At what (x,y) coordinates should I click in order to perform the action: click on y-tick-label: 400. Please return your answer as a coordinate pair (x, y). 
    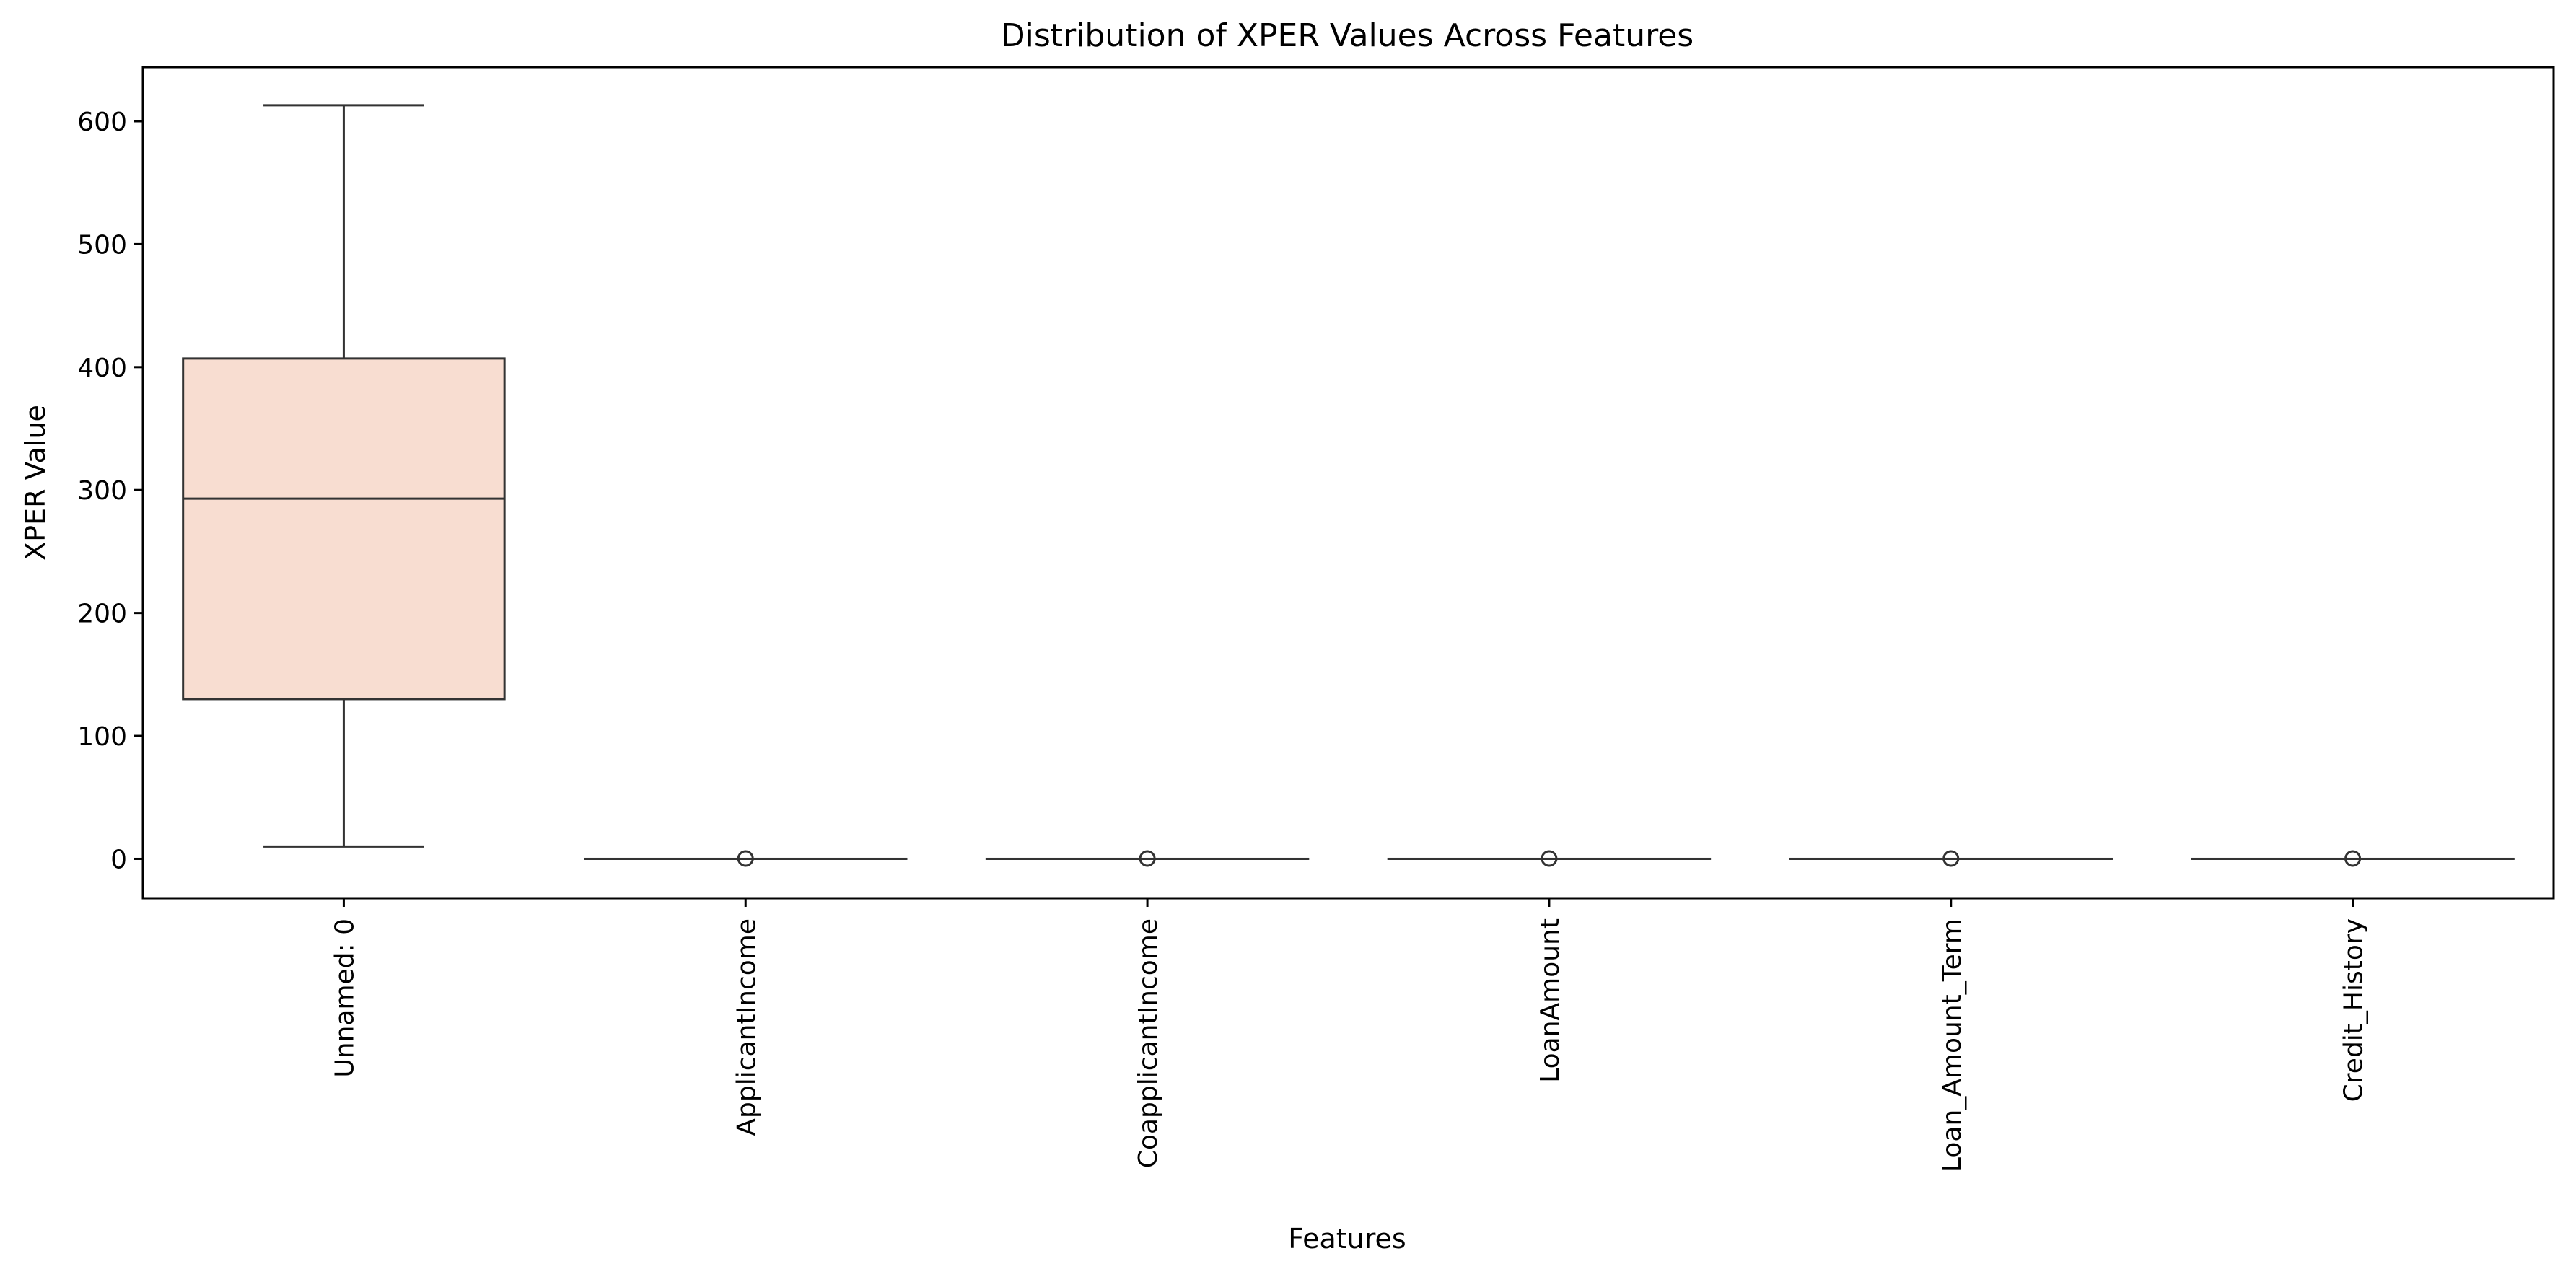
    Looking at the image, I should click on (102, 368).